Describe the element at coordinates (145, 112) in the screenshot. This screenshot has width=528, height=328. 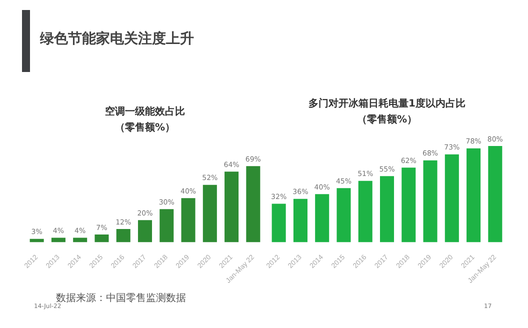
I see `chart-title: 空调一级能效占比` at that location.